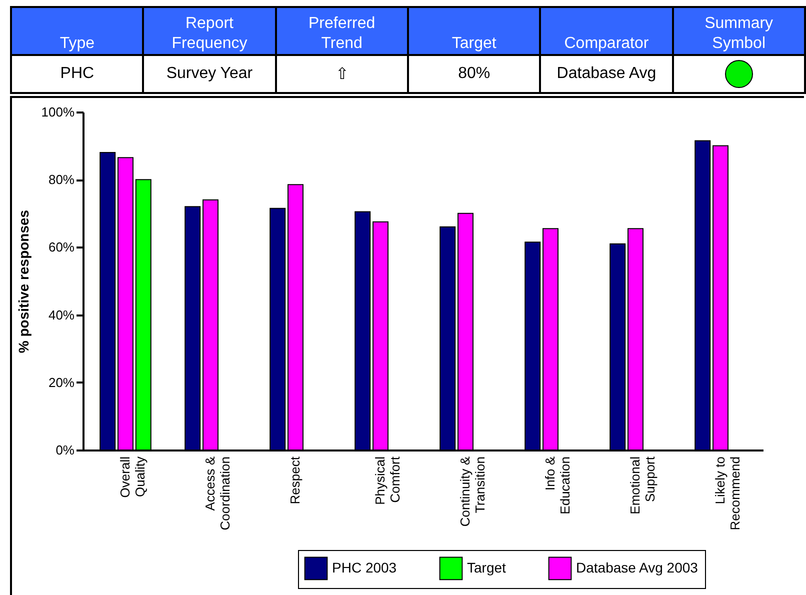 The height and width of the screenshot is (595, 806). What do you see at coordinates (606, 74) in the screenshot?
I see `text: Database Avg` at bounding box center [606, 74].